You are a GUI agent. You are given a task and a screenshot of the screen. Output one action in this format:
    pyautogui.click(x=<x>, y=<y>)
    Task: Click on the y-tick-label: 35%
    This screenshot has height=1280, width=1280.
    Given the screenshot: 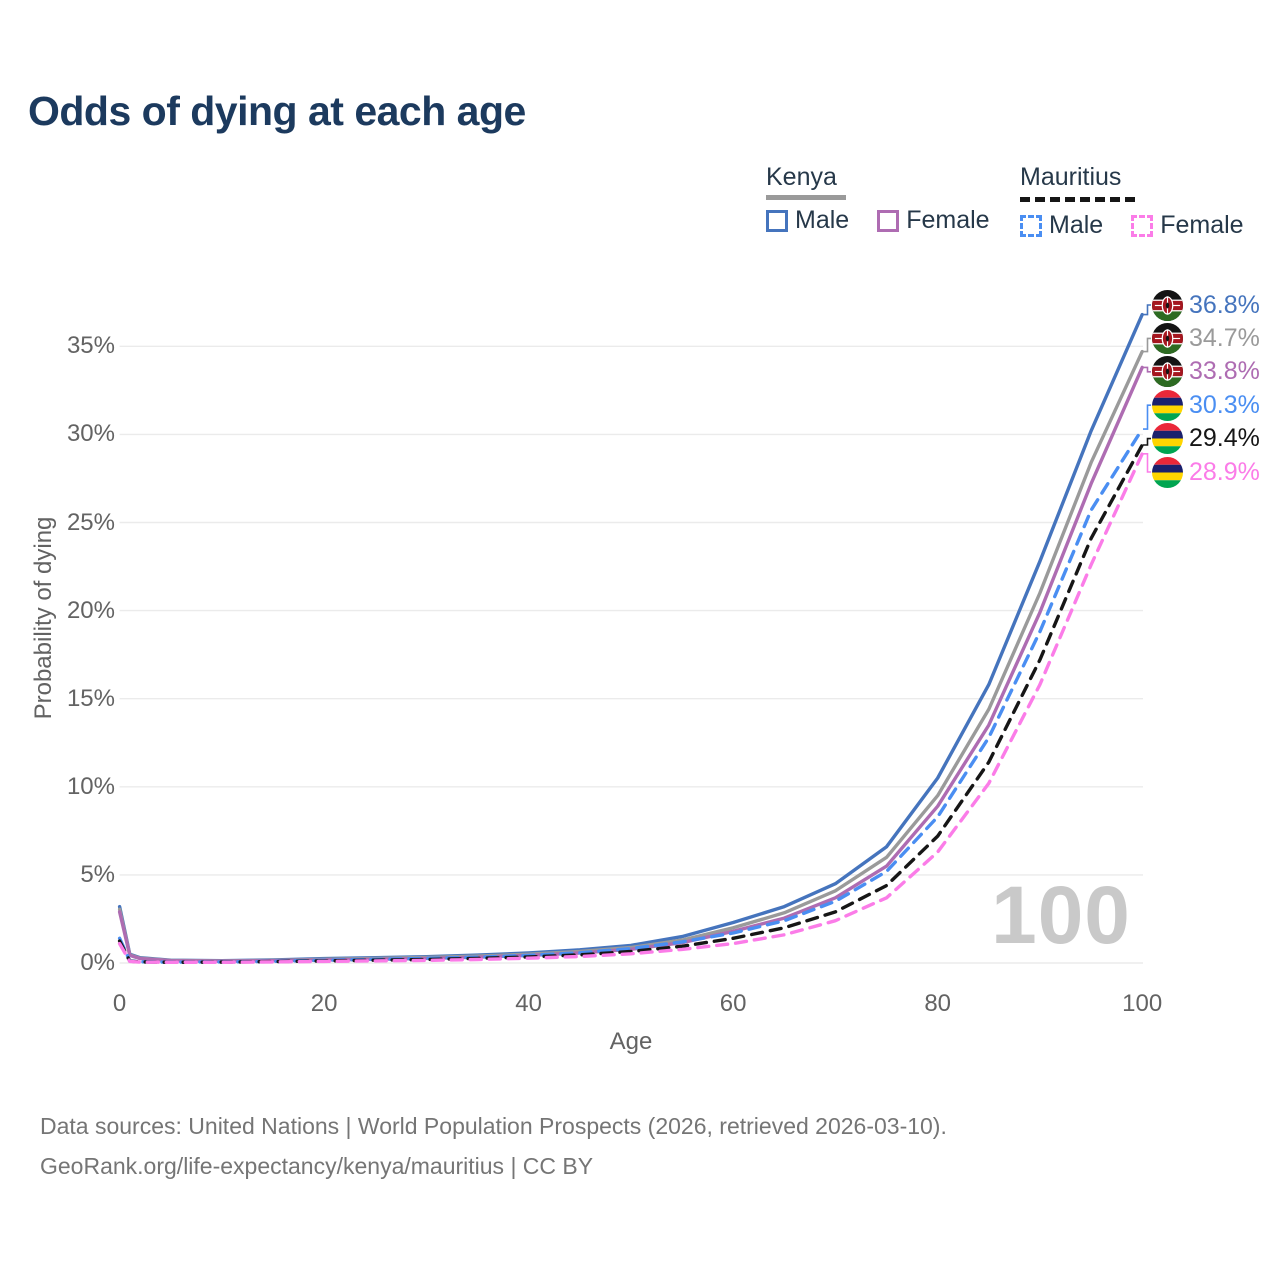 What is the action you would take?
    pyautogui.click(x=90, y=346)
    